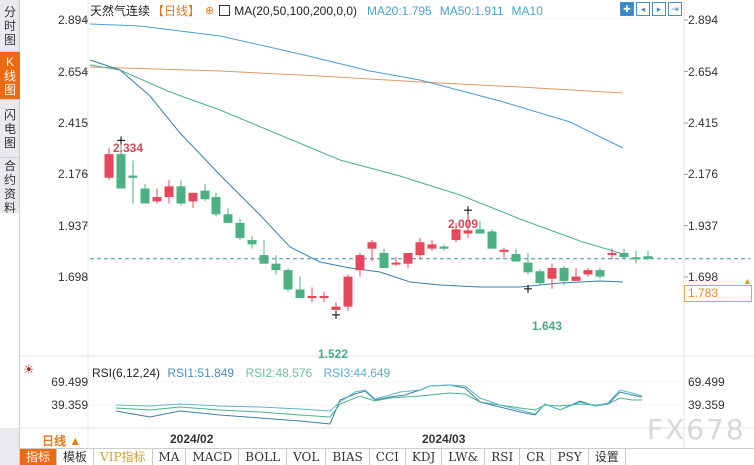 The height and width of the screenshot is (465, 754). Describe the element at coordinates (225, 10) in the screenshot. I see `ma-settings-icon` at that location.